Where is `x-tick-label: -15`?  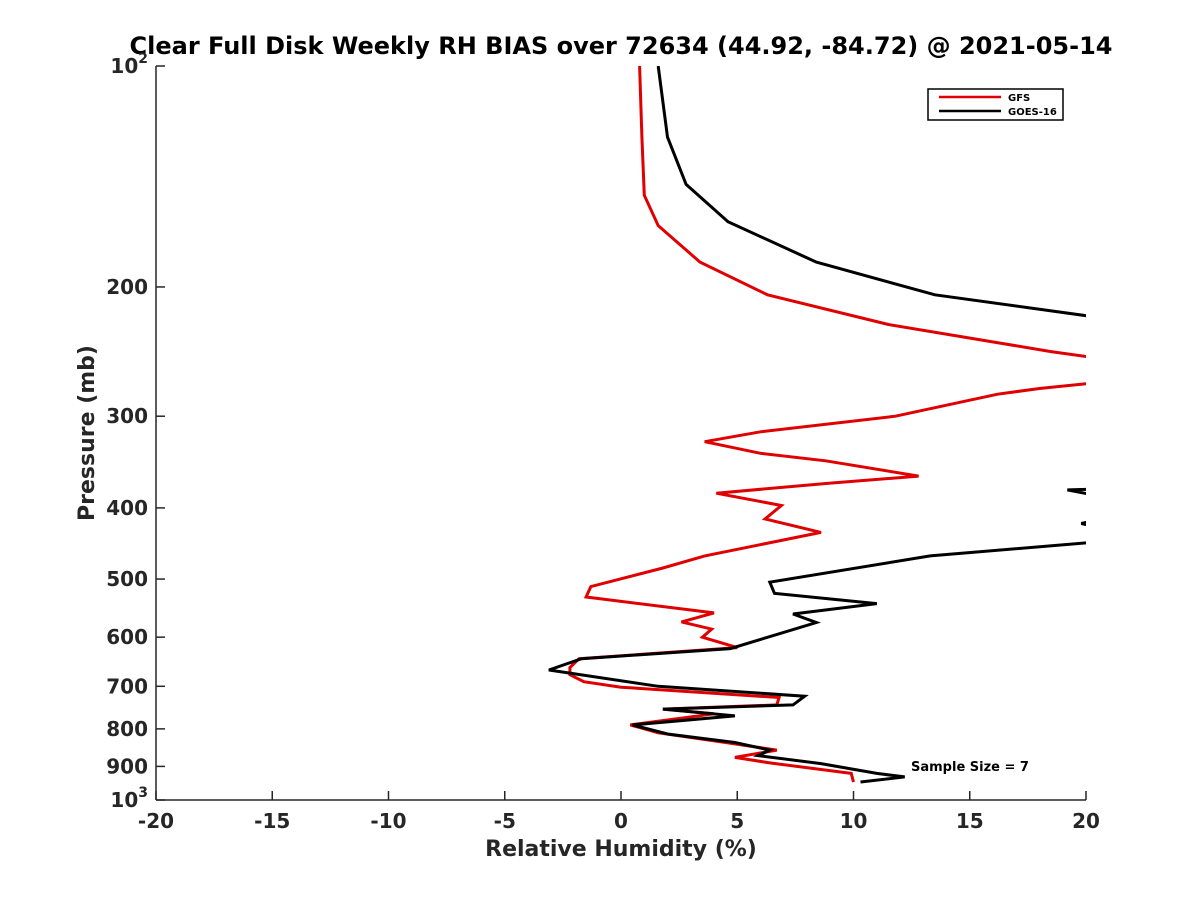
x-tick-label: -15 is located at coordinates (272, 821).